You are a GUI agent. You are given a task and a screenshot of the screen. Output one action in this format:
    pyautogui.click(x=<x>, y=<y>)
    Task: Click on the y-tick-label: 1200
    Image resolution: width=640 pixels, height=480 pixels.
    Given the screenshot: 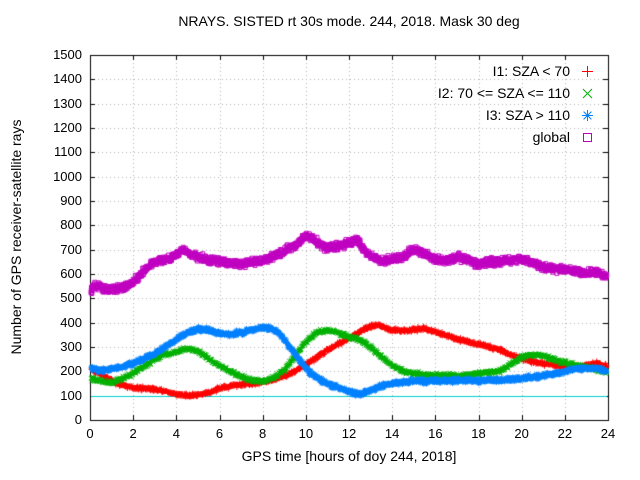 What is the action you would take?
    pyautogui.click(x=67, y=127)
    